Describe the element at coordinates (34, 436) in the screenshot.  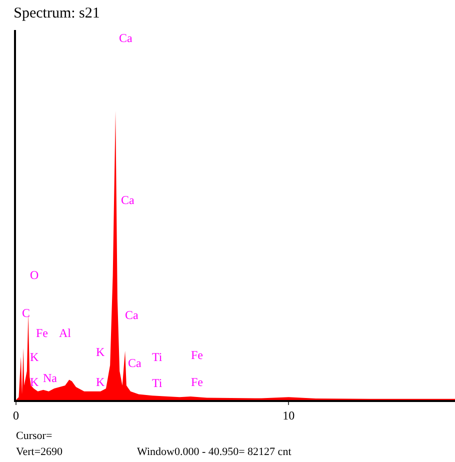
I see `text: Cursor=` at that location.